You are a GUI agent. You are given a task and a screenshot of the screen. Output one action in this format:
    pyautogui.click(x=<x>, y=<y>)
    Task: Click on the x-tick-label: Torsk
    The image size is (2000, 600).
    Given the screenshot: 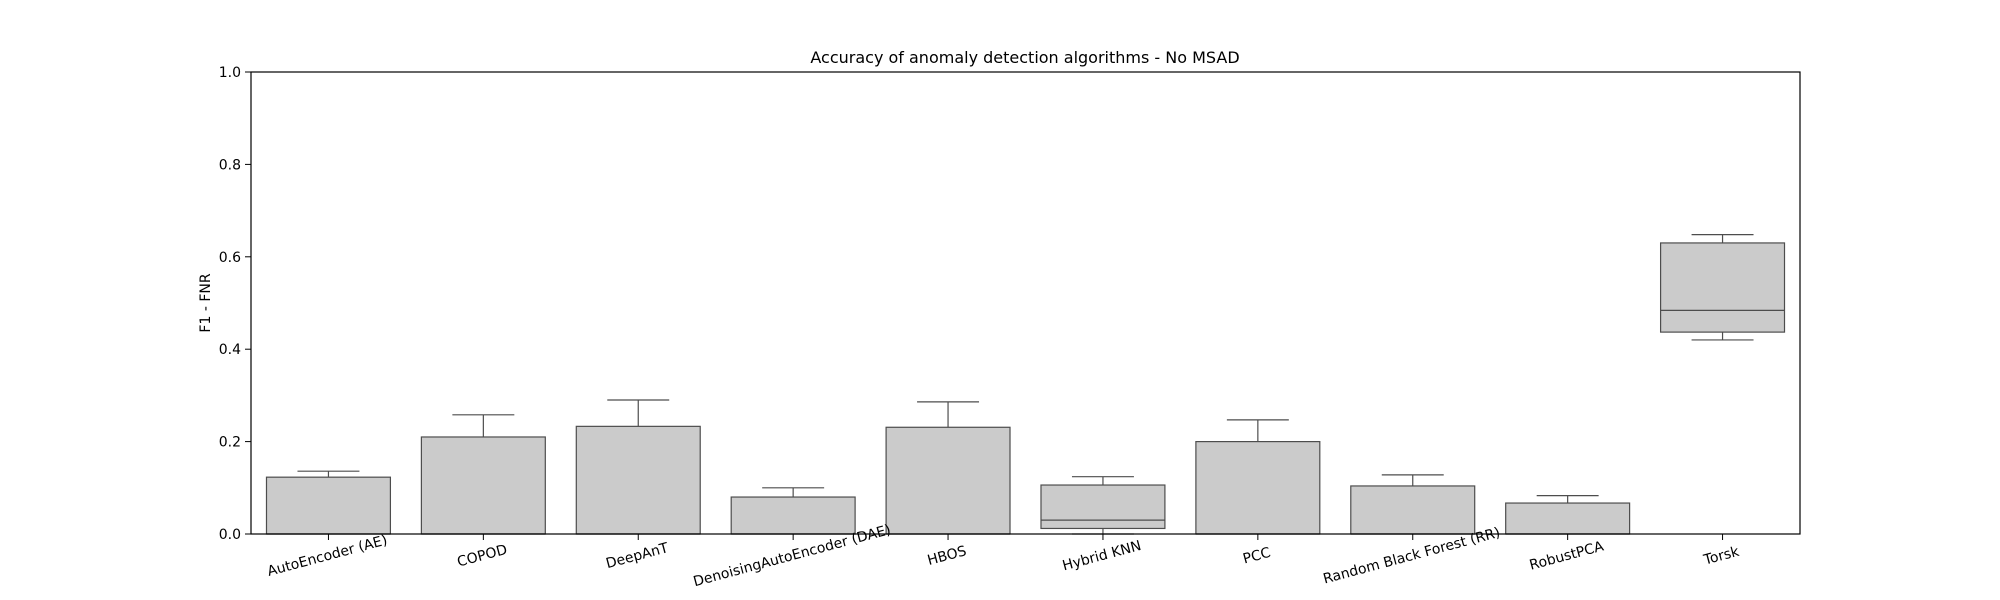 What is the action you would take?
    pyautogui.click(x=1721, y=556)
    